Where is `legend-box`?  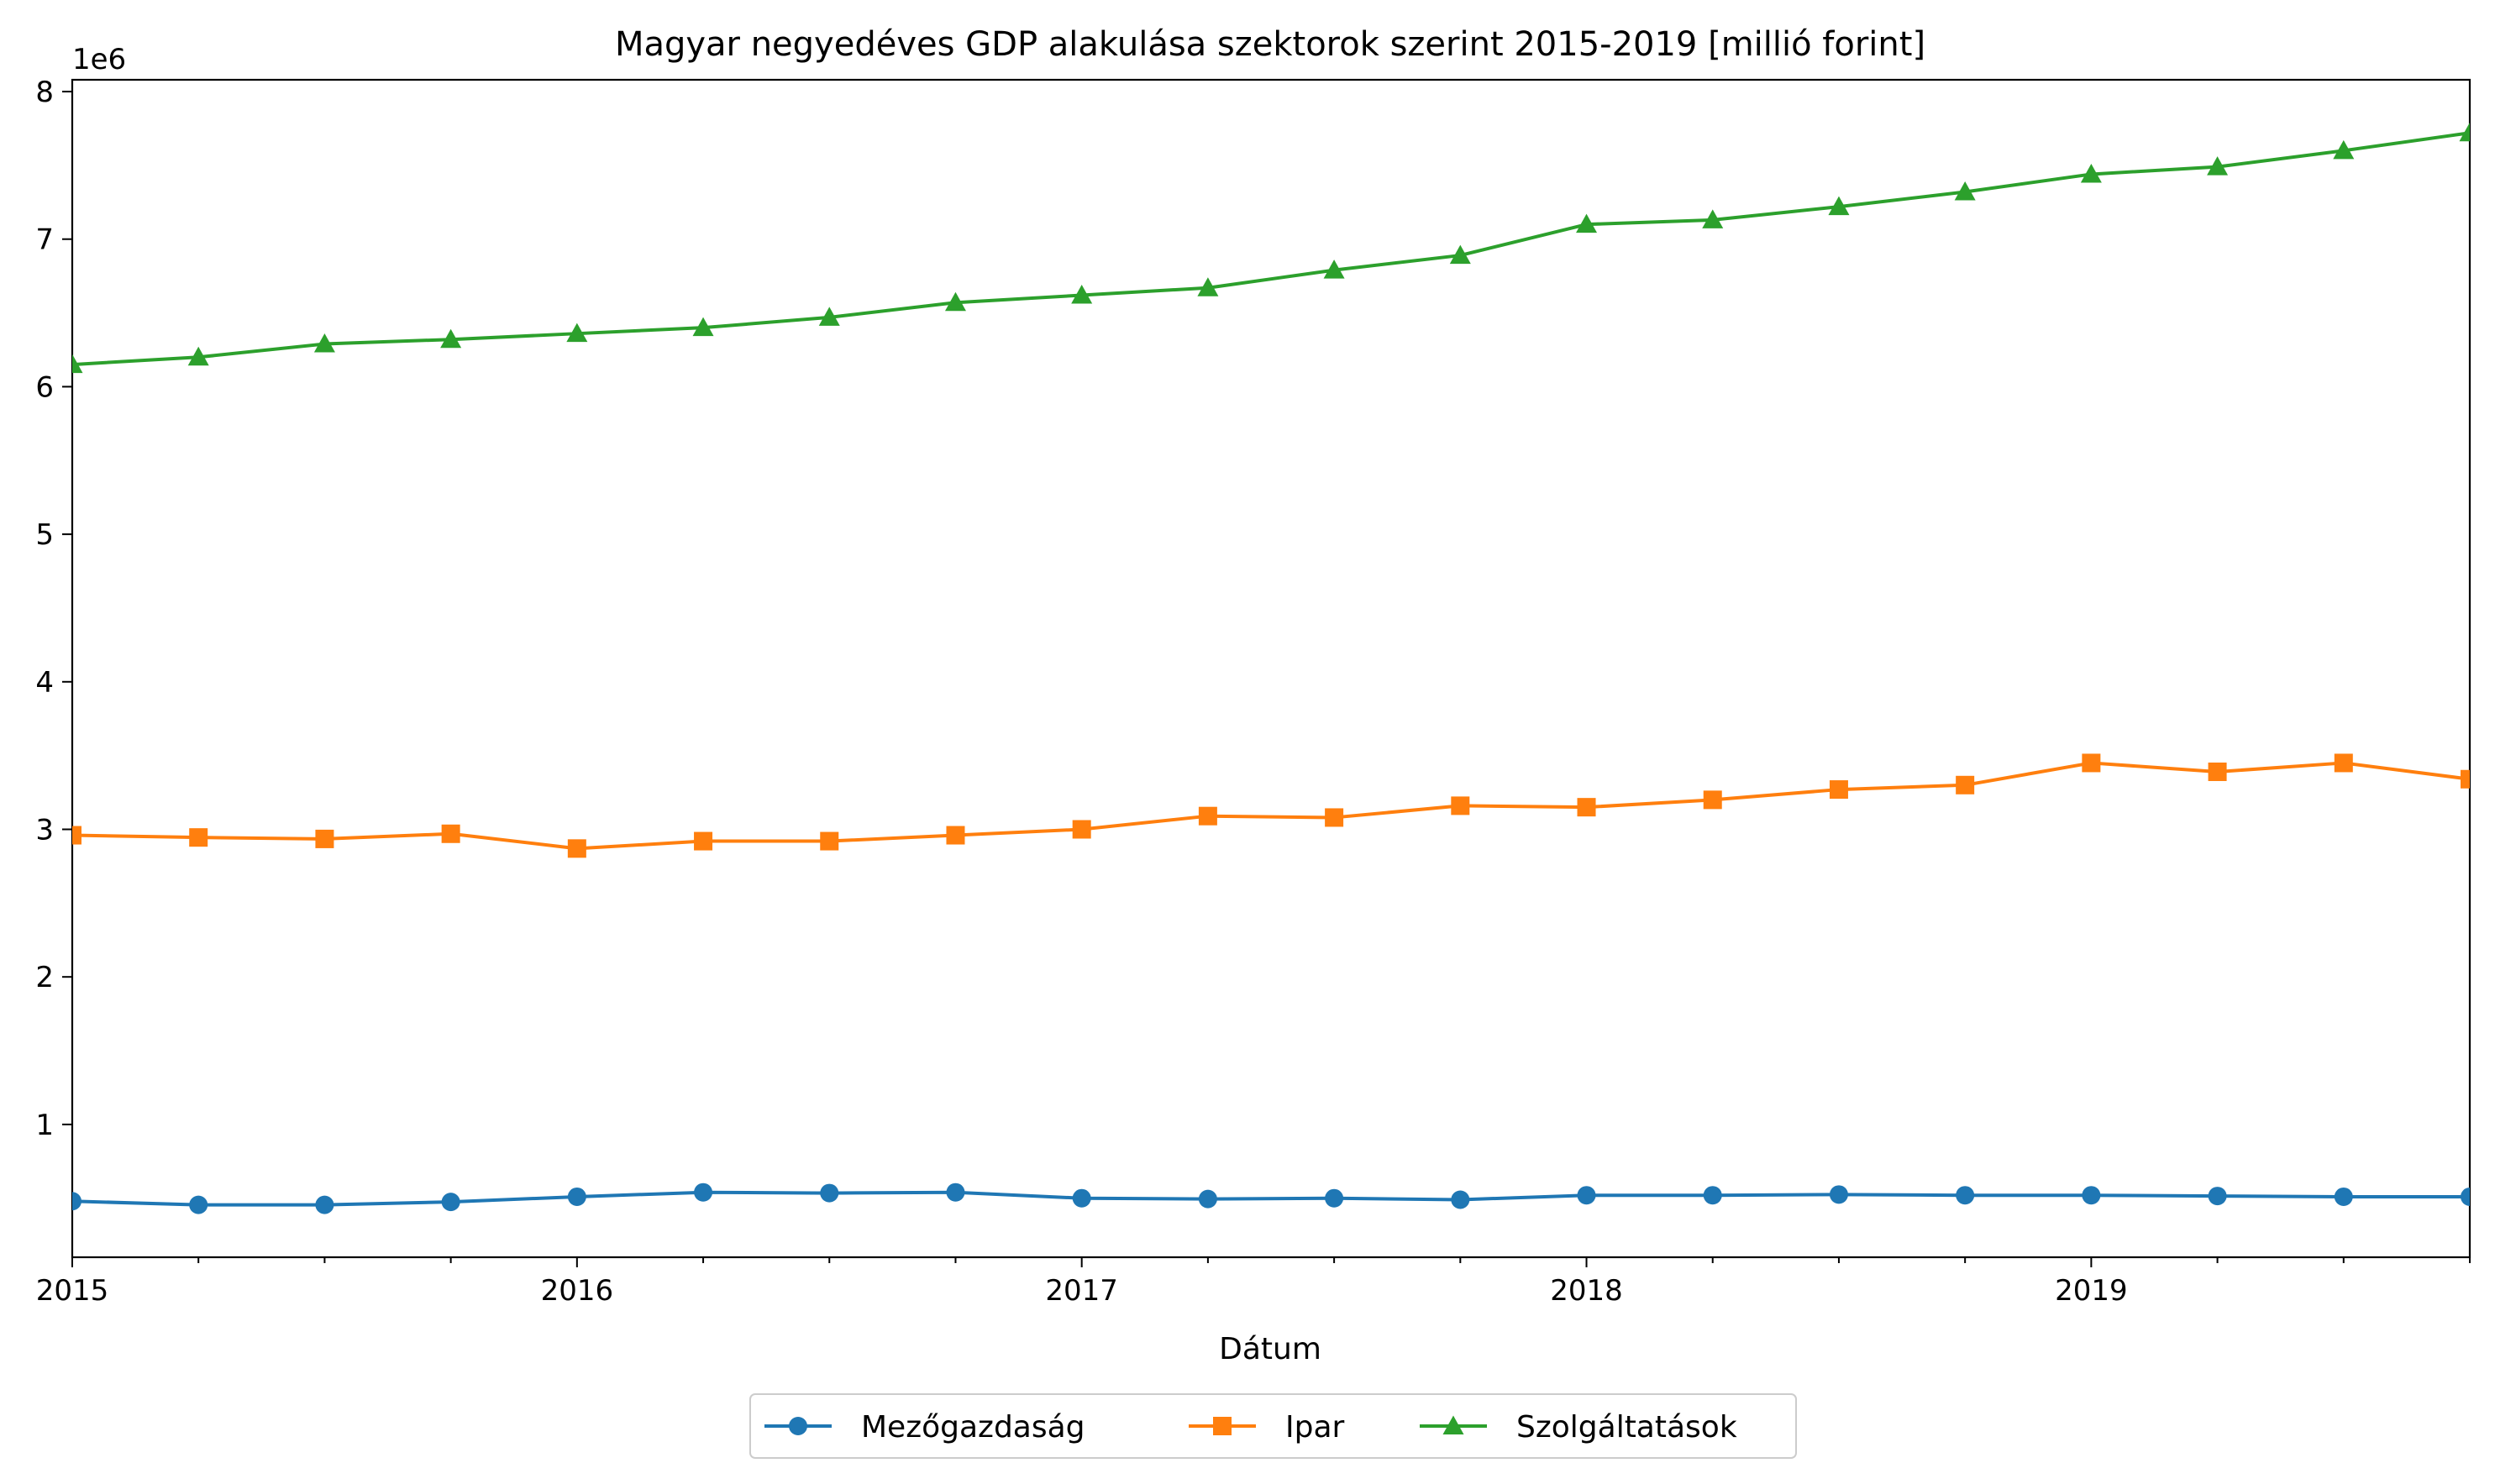 legend-box is located at coordinates (1273, 1426).